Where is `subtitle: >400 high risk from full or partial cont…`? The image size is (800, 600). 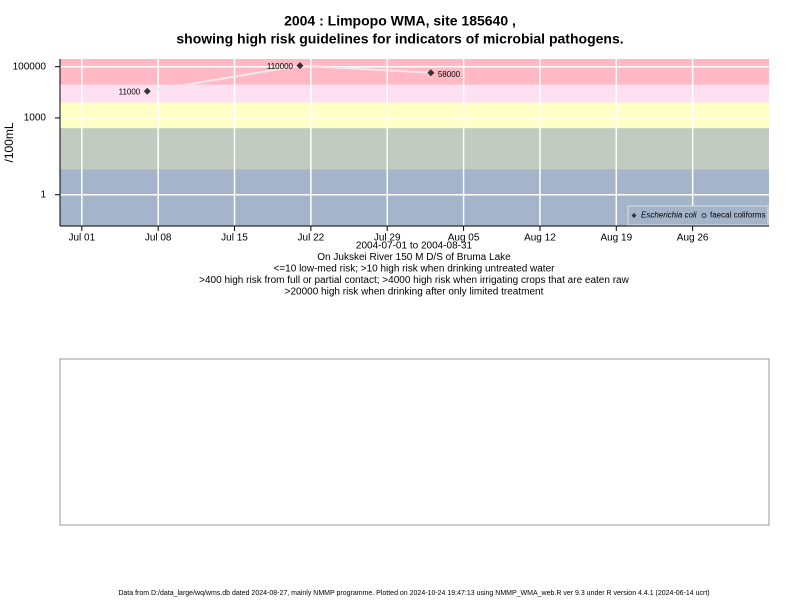 subtitle: >400 high risk from full or partial cont… is located at coordinates (414, 280).